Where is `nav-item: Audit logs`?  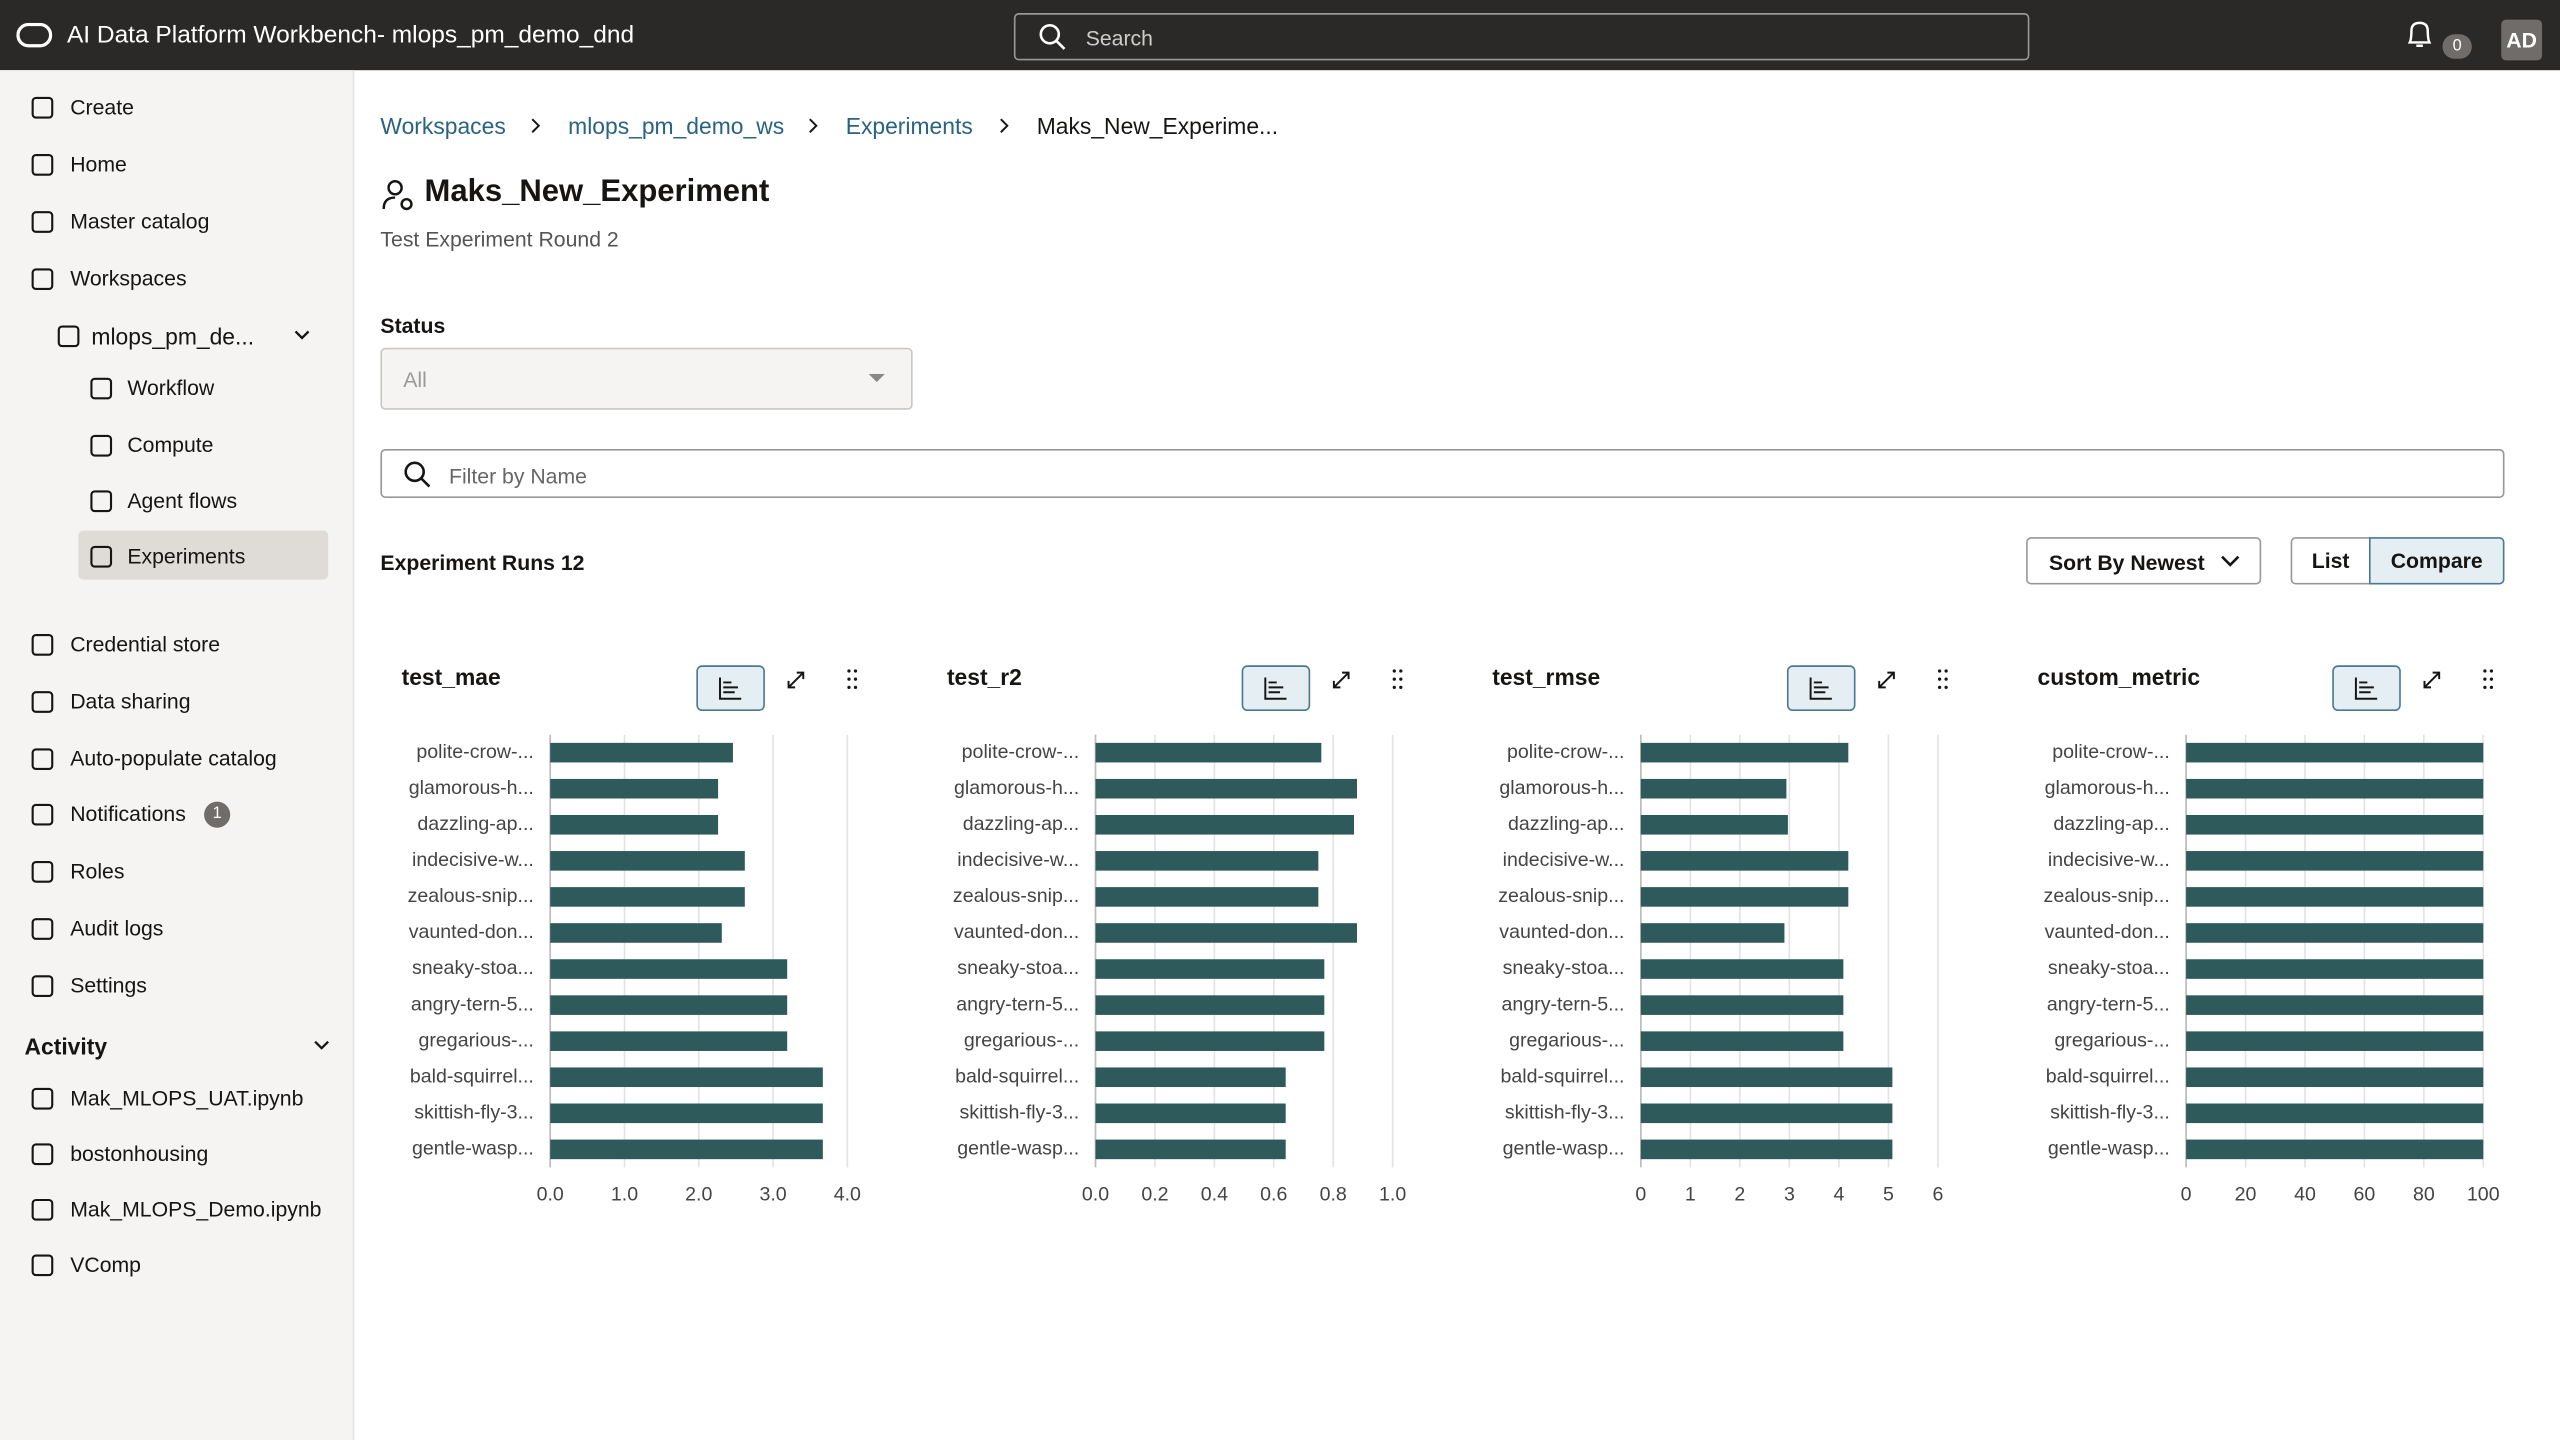 nav-item: Audit logs is located at coordinates (117, 928).